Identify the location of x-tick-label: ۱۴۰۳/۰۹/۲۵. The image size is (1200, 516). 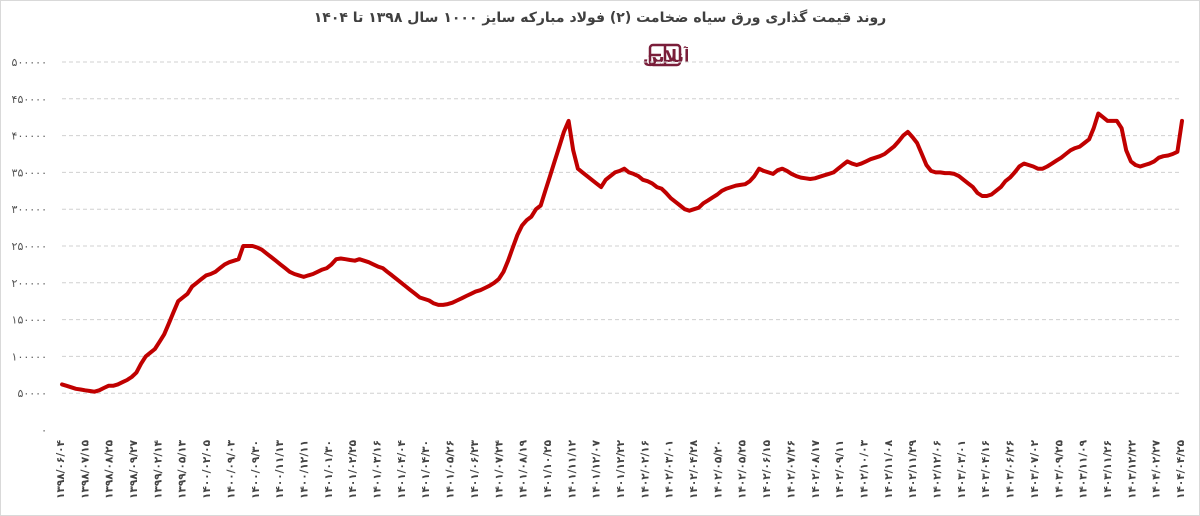
(1059, 469).